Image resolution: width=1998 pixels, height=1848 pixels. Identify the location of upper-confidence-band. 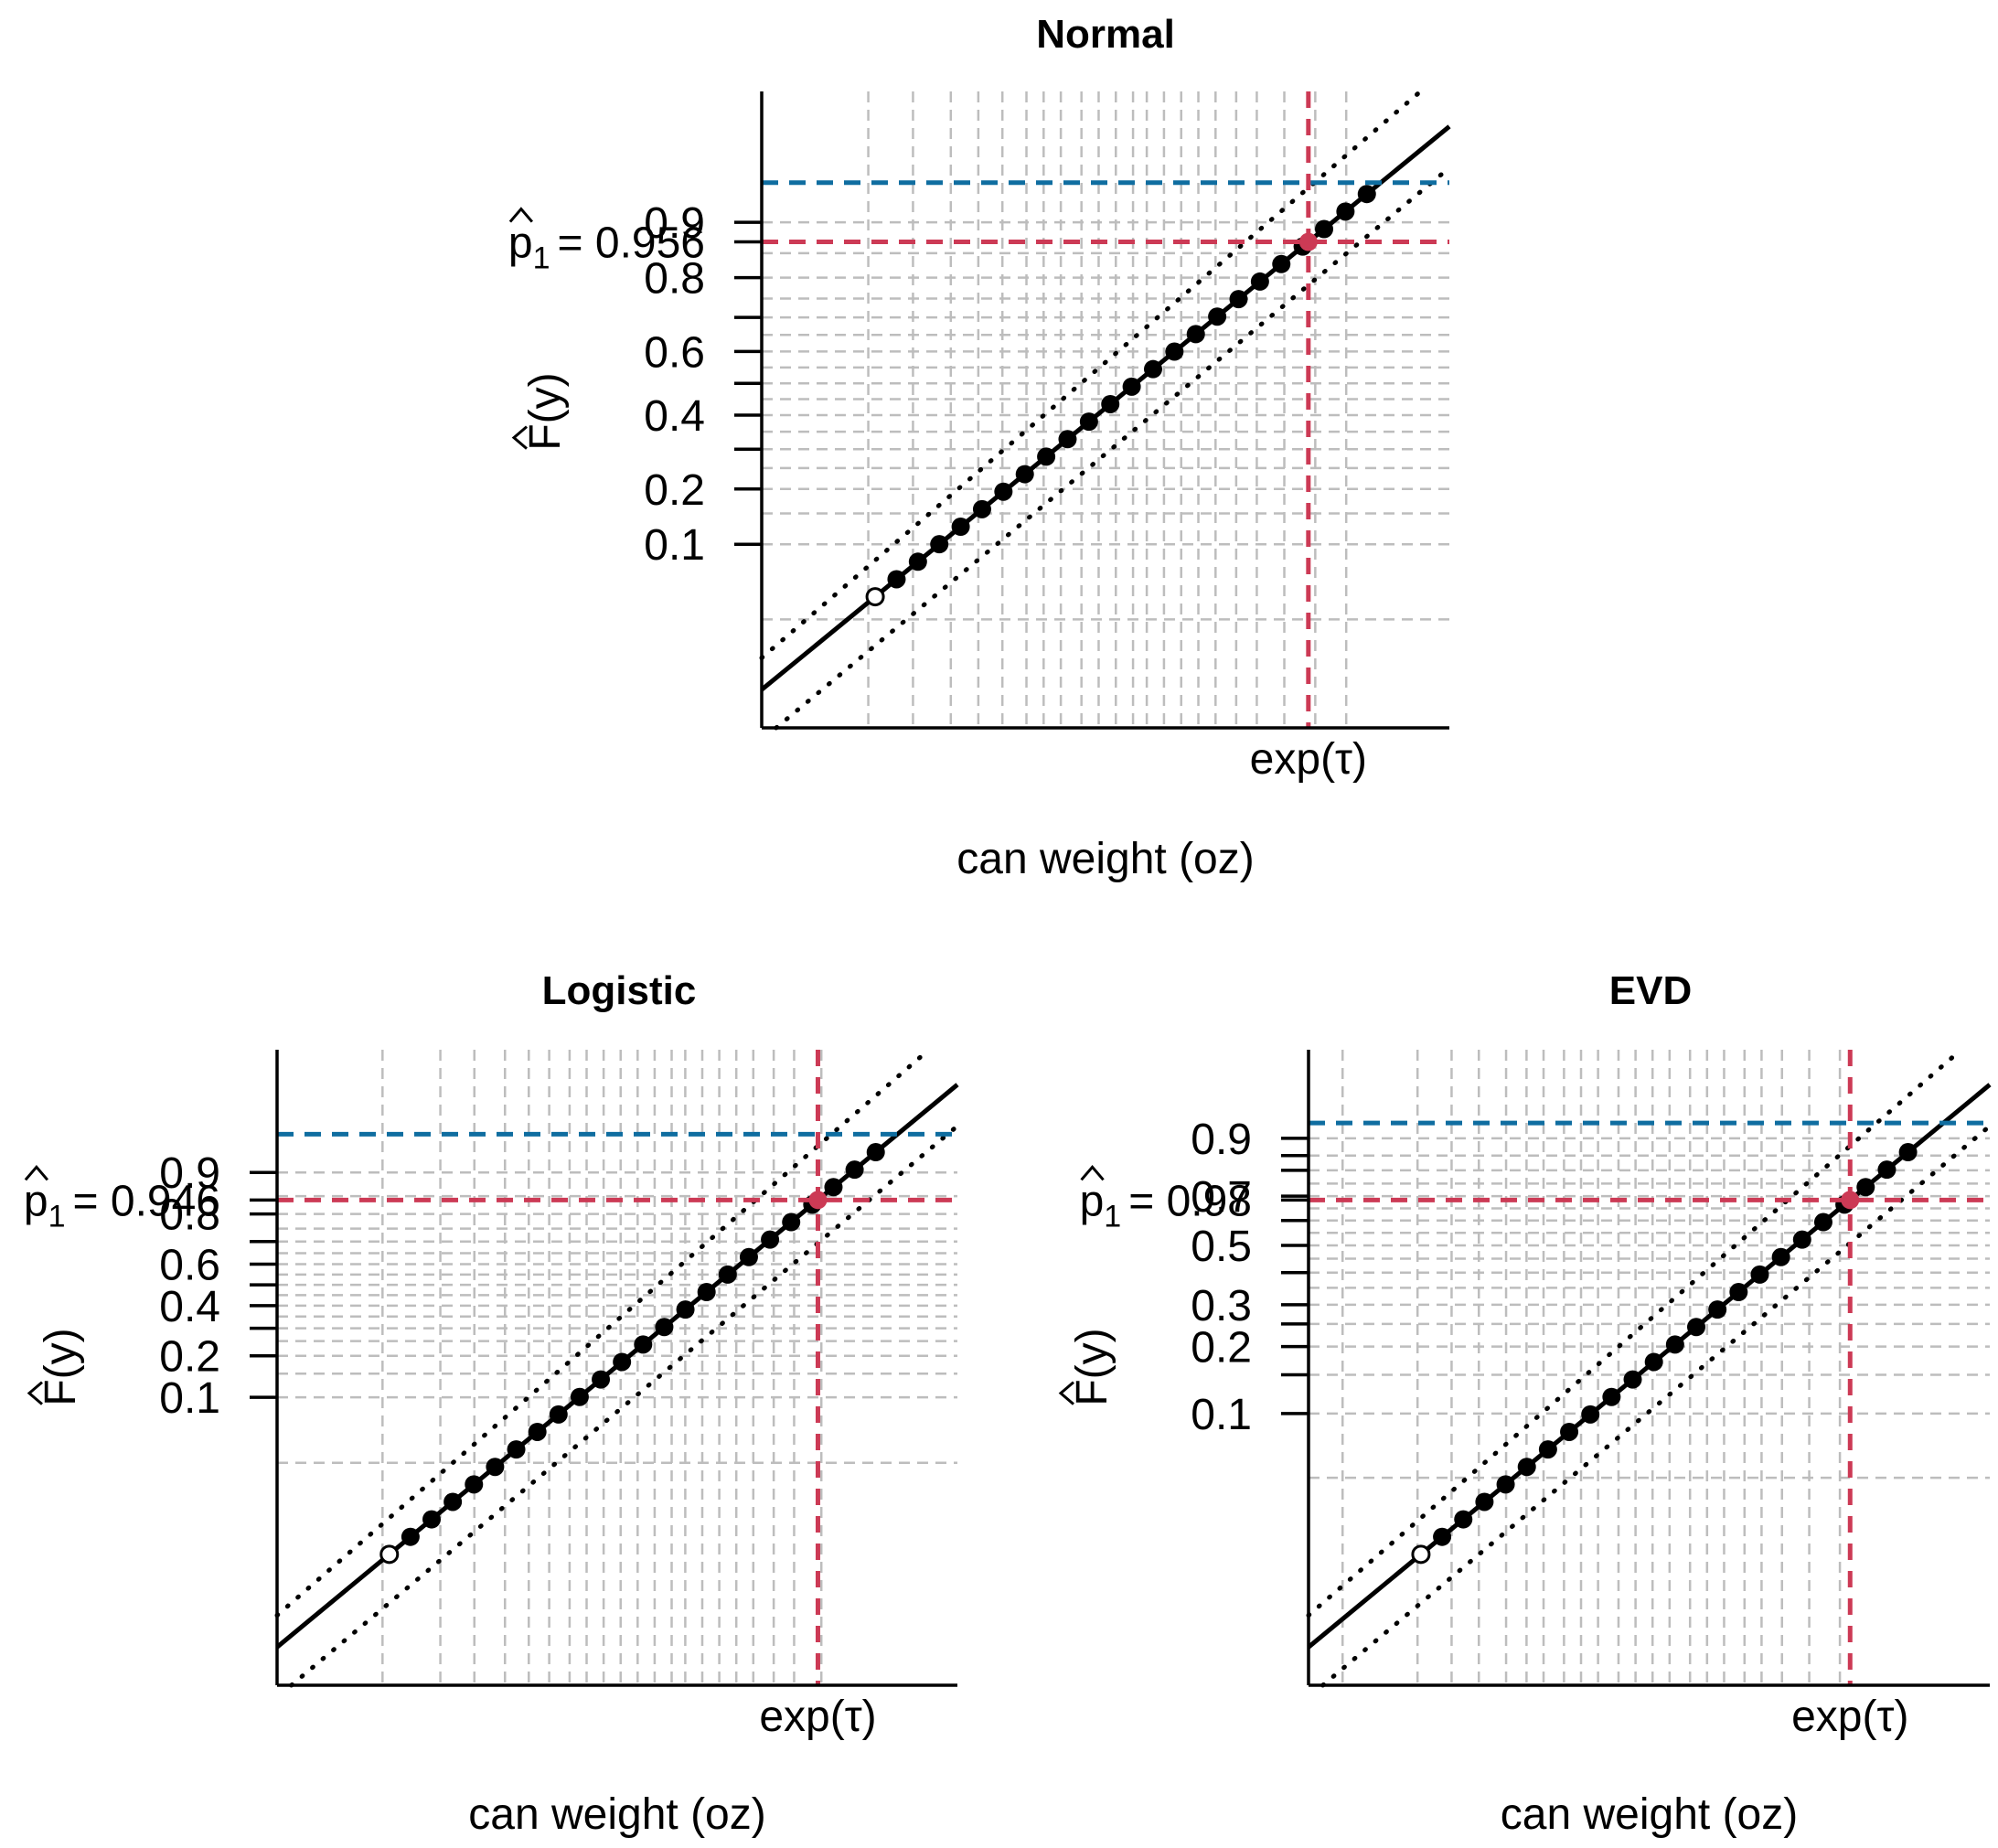
(1091, 375).